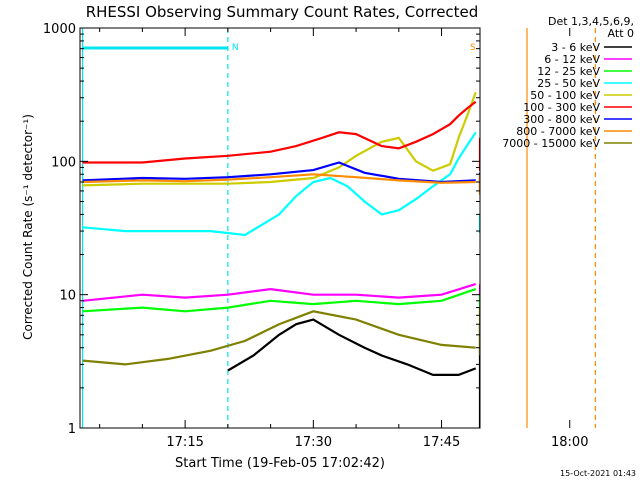 The width and height of the screenshot is (640, 480). What do you see at coordinates (441, 442) in the screenshot?
I see `x-tick-label-2: 17:45` at bounding box center [441, 442].